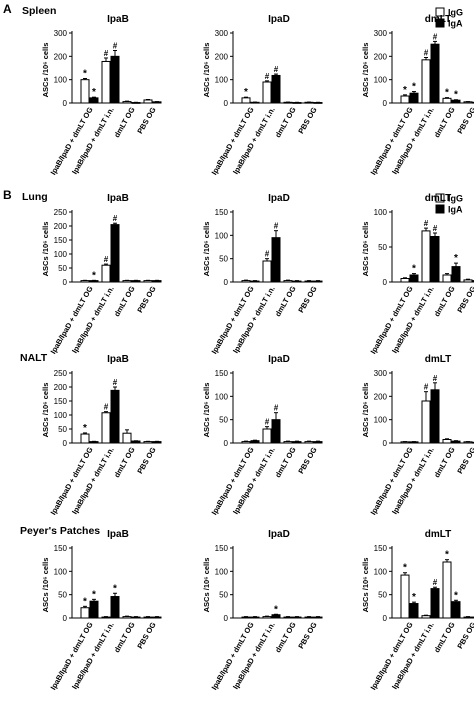  What do you see at coordinates (455, 13) in the screenshot?
I see `legend-label: IgG` at bounding box center [455, 13].